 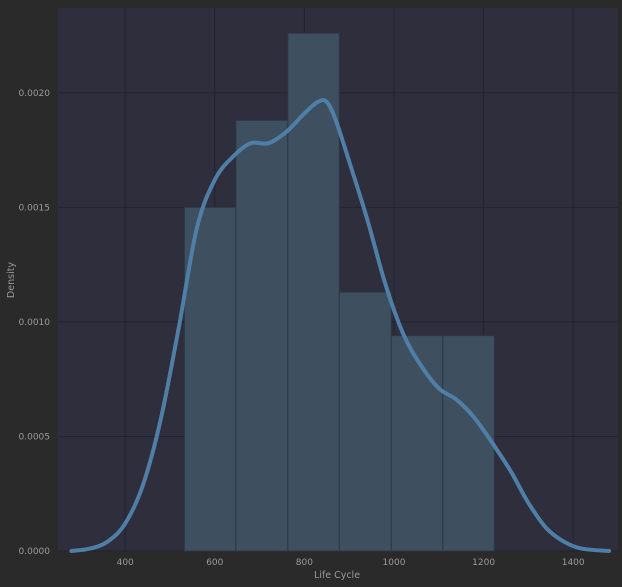 I want to click on x-tick-label: 1200, so click(x=483, y=563).